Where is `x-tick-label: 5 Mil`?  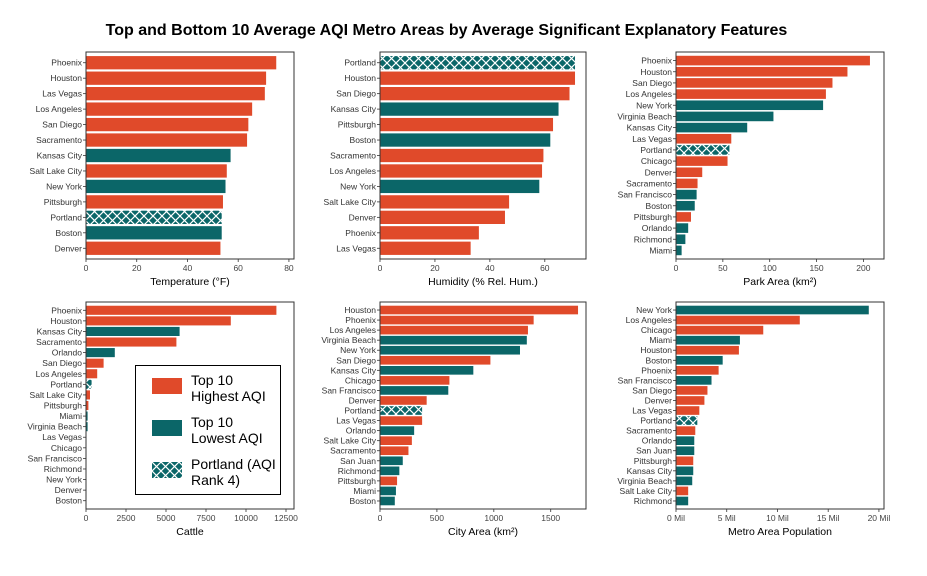
x-tick-label: 5 Mil is located at coordinates (727, 518).